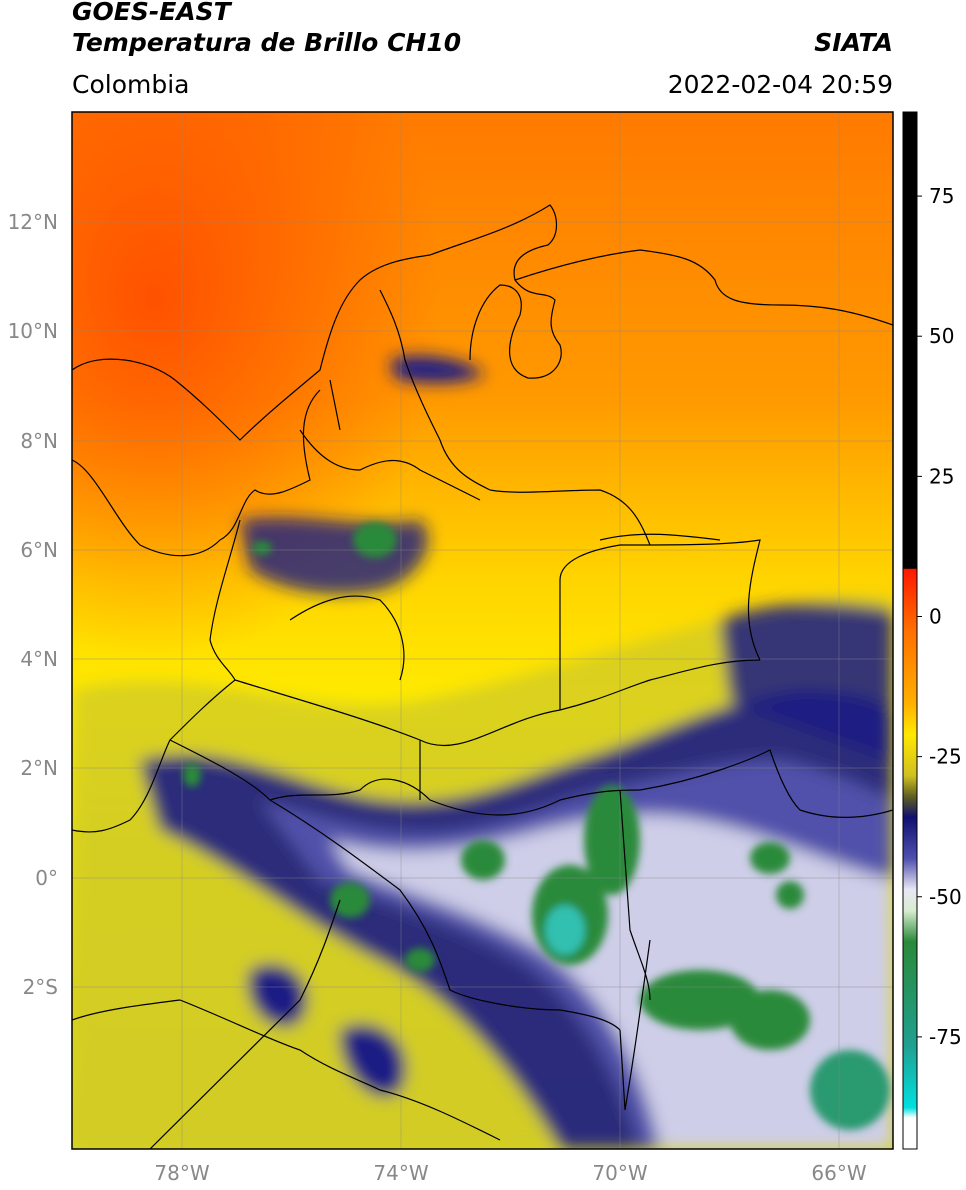  Describe the element at coordinates (400, 1173) in the screenshot. I see `lon-label: 74°W` at that location.